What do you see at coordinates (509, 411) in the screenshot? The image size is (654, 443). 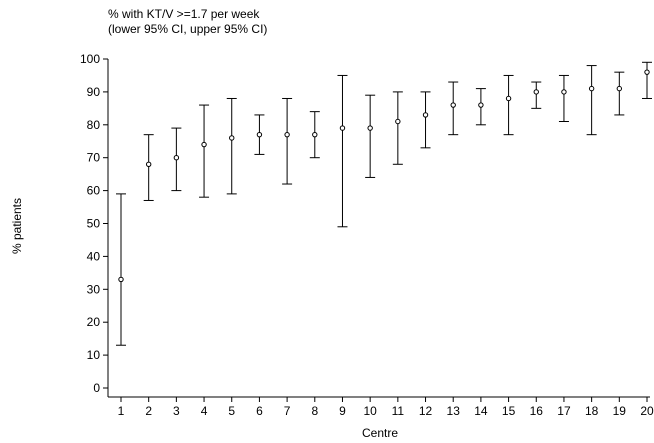 I see `x-tick-label: 15` at bounding box center [509, 411].